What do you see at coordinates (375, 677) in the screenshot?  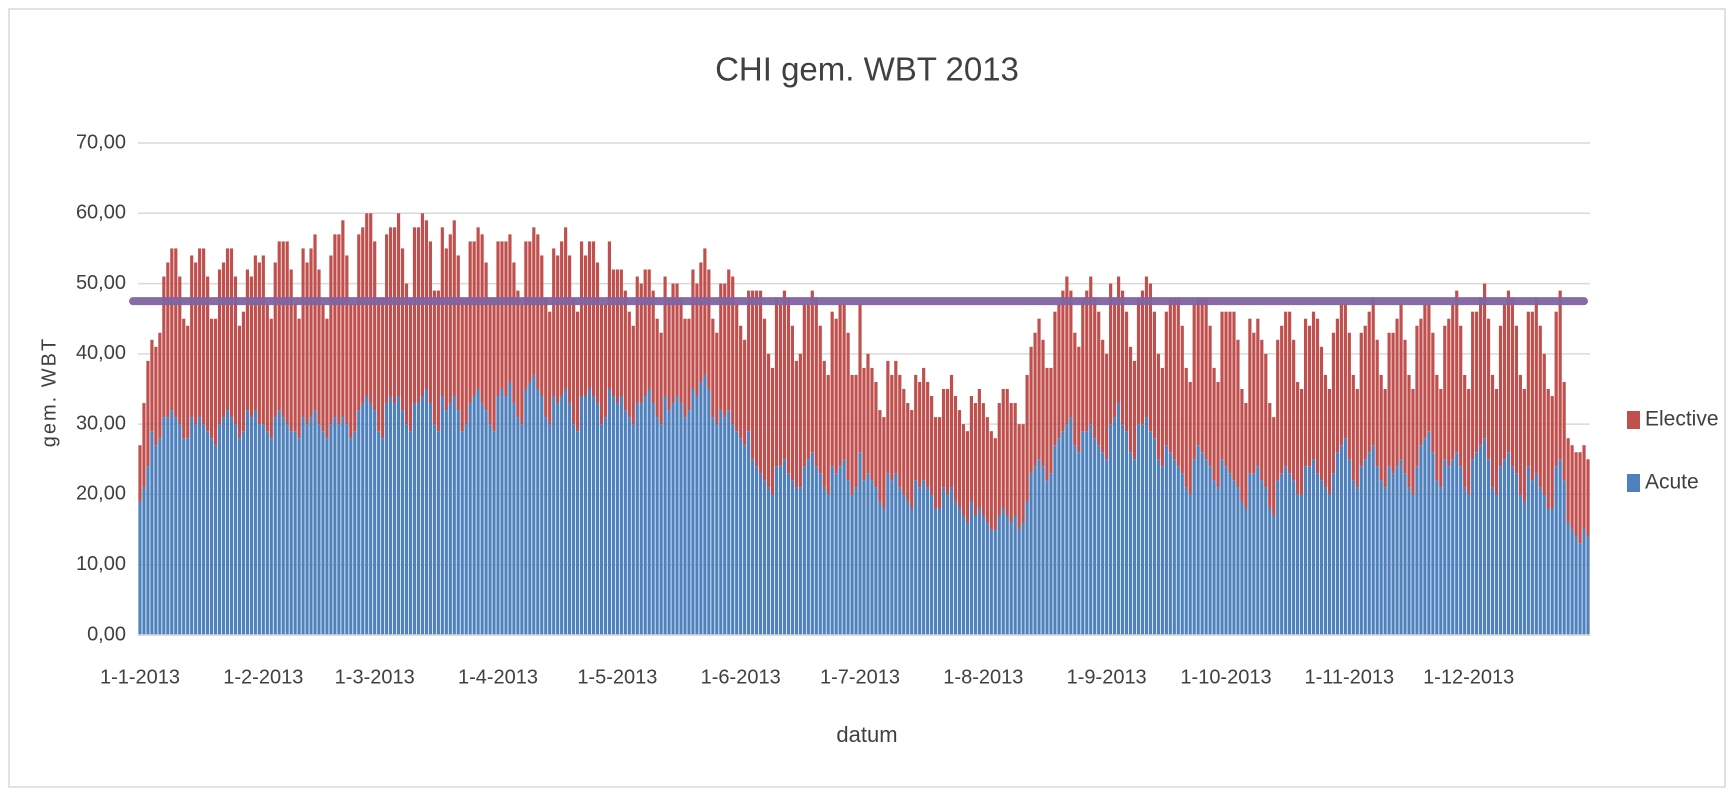 I see `x-tick-label: 1-3-2013` at bounding box center [375, 677].